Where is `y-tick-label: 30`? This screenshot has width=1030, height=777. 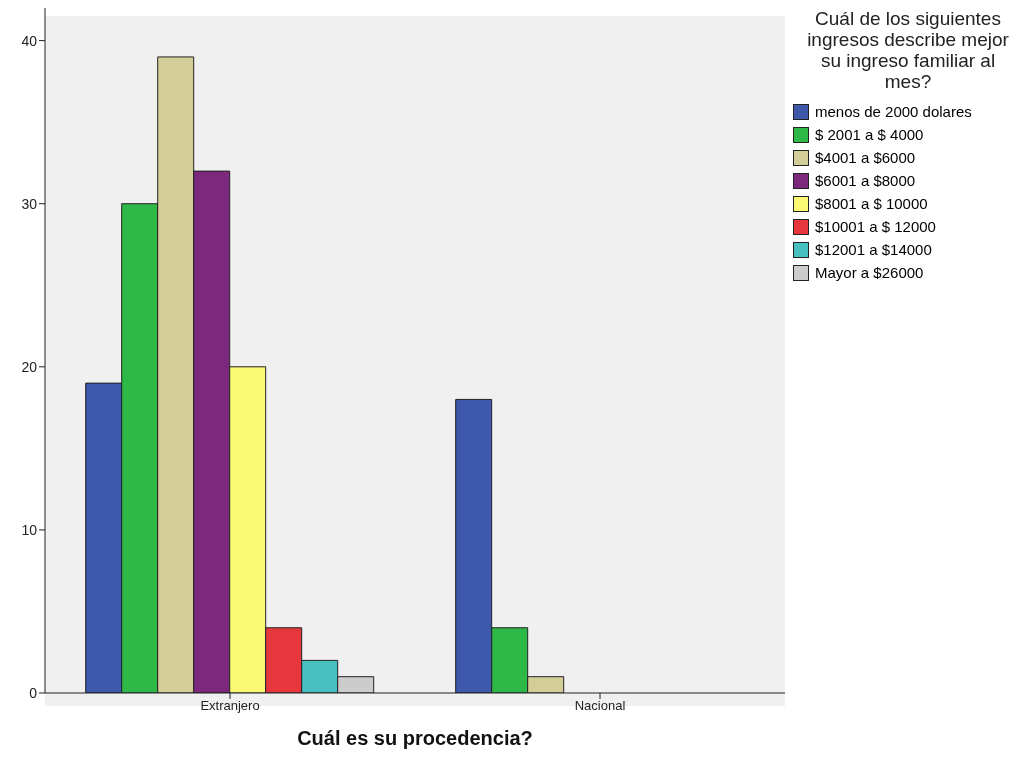 y-tick-label: 30 is located at coordinates (29, 203).